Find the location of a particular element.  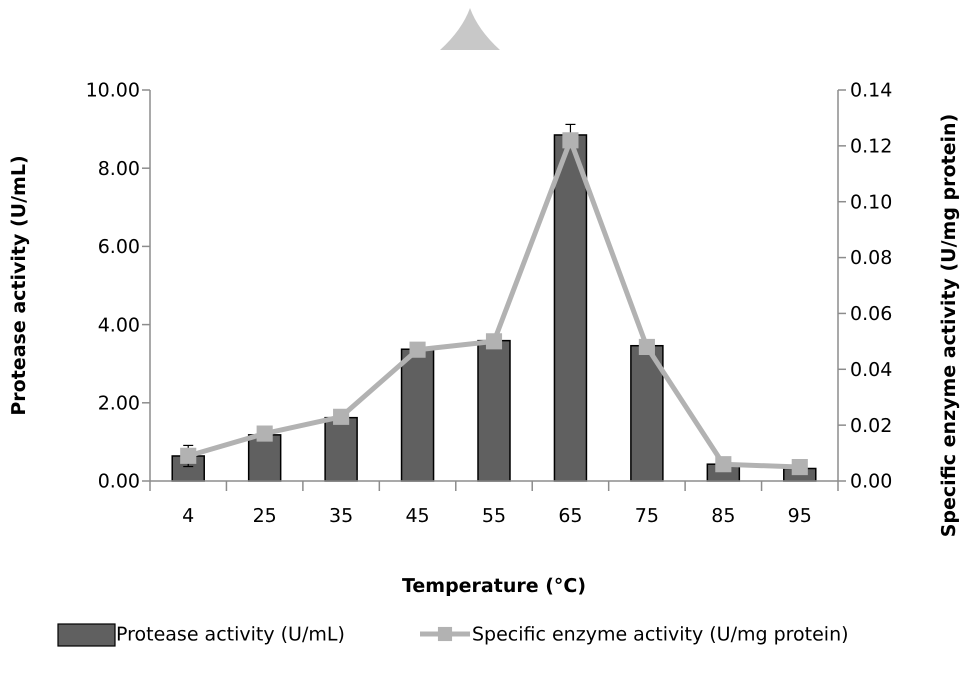

x-tick-label: 4 is located at coordinates (188, 516).